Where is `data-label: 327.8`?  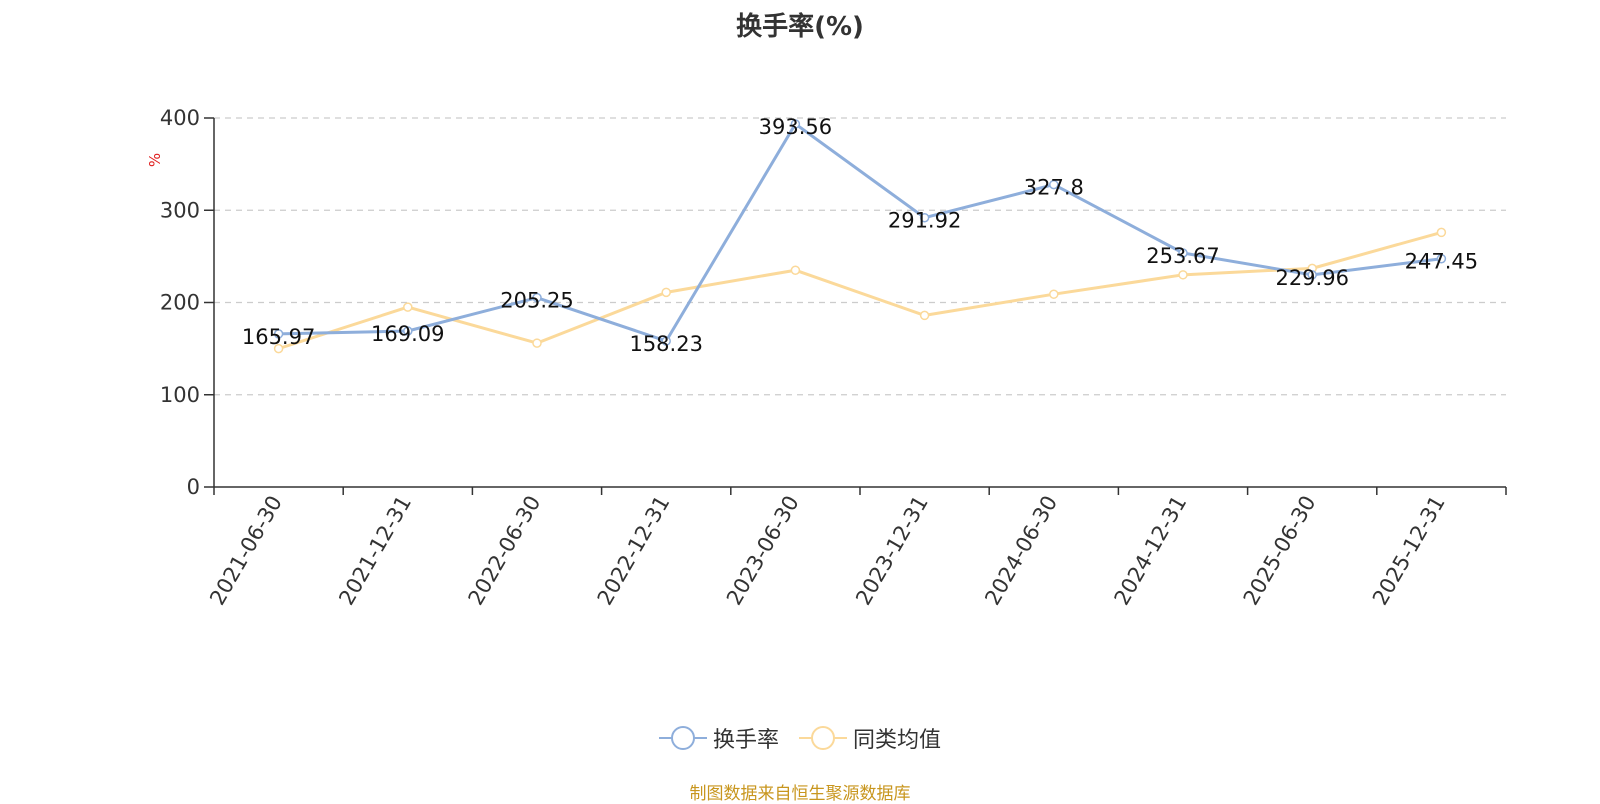
data-label: 327.8 is located at coordinates (1054, 188).